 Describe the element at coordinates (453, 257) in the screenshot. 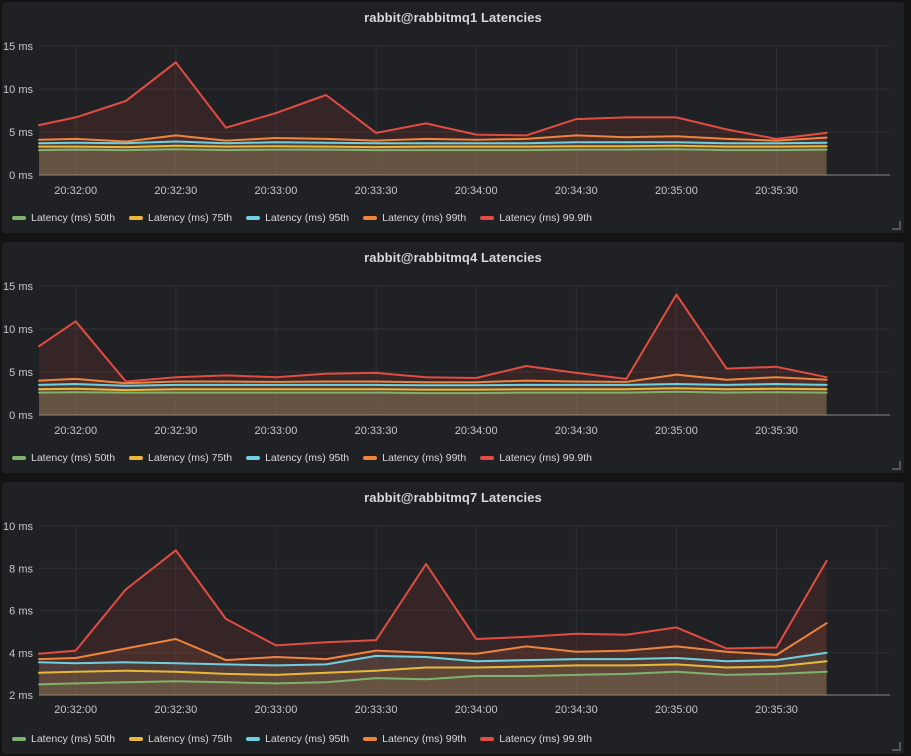

I see `panel-title: rabbit@rabbitmq4 Latencies` at that location.